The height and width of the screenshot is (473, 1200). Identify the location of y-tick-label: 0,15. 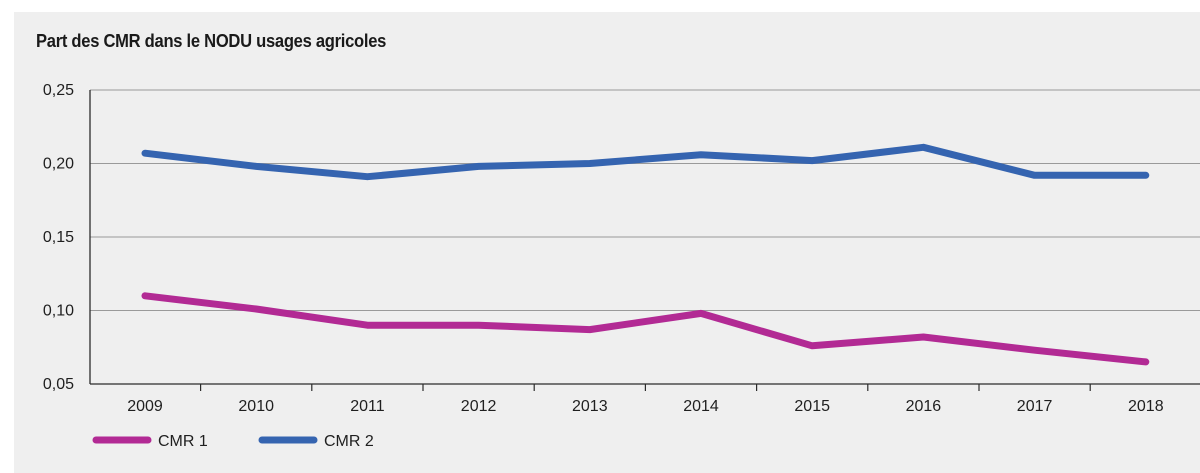
(58, 237).